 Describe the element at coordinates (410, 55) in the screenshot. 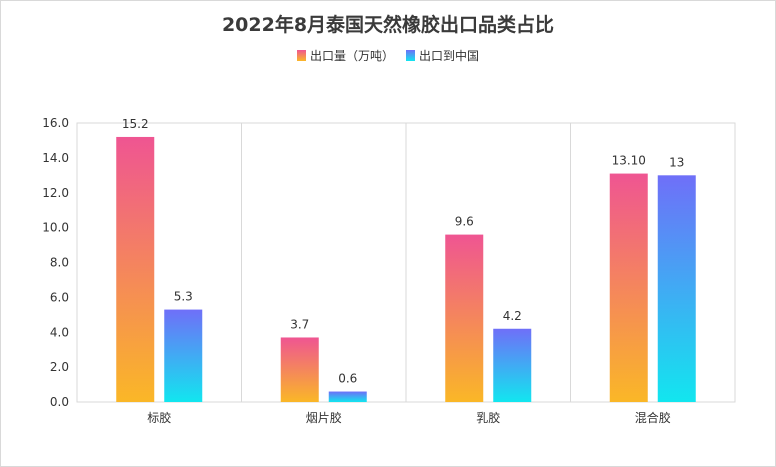

I see `legend-swatch-export-to-china` at that location.